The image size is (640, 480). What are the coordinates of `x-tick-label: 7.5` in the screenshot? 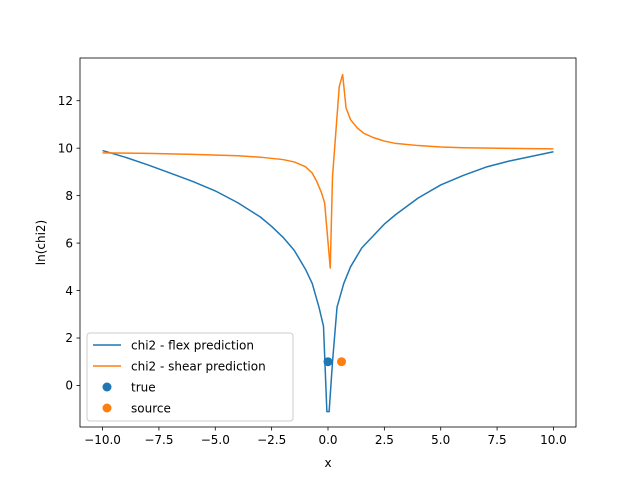 It's located at (497, 440).